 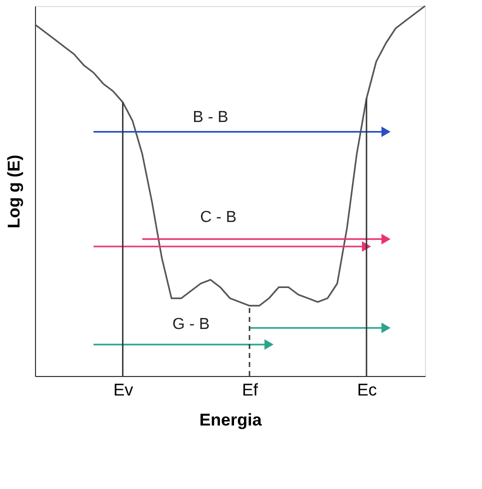 What do you see at coordinates (218, 217) in the screenshot?
I see `annotation: C - B` at bounding box center [218, 217].